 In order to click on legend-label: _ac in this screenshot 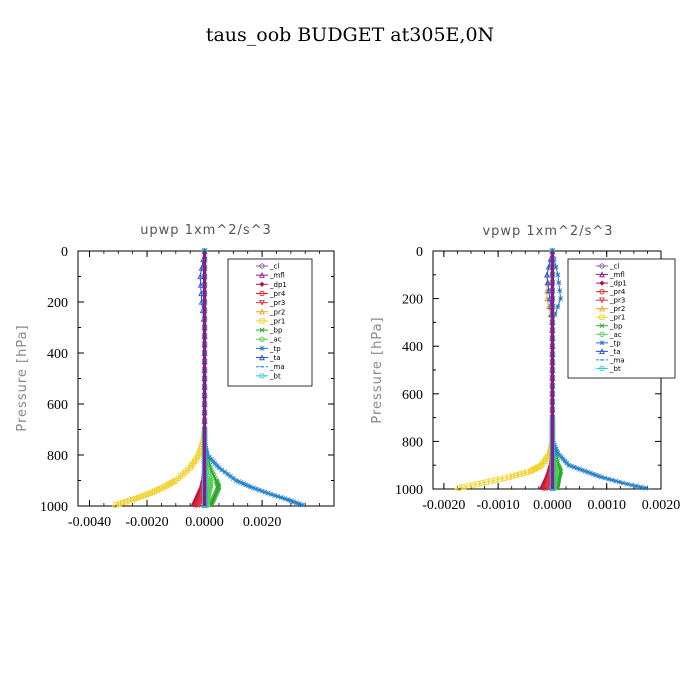, I will do `click(615, 335)`.